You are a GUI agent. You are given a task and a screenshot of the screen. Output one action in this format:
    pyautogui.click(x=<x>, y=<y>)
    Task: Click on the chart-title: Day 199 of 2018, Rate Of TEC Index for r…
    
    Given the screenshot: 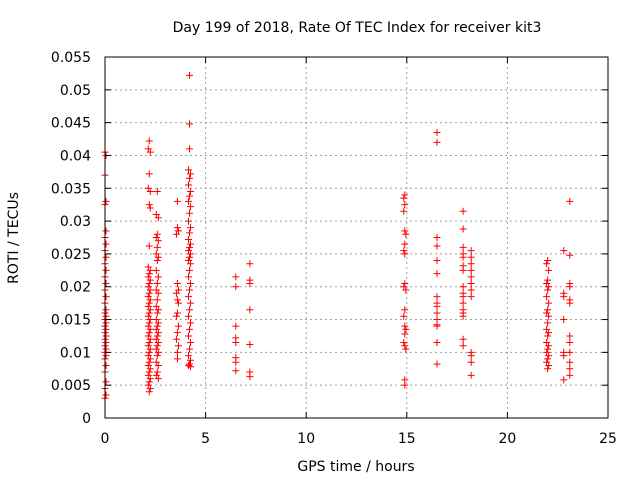 What is the action you would take?
    pyautogui.click(x=357, y=28)
    